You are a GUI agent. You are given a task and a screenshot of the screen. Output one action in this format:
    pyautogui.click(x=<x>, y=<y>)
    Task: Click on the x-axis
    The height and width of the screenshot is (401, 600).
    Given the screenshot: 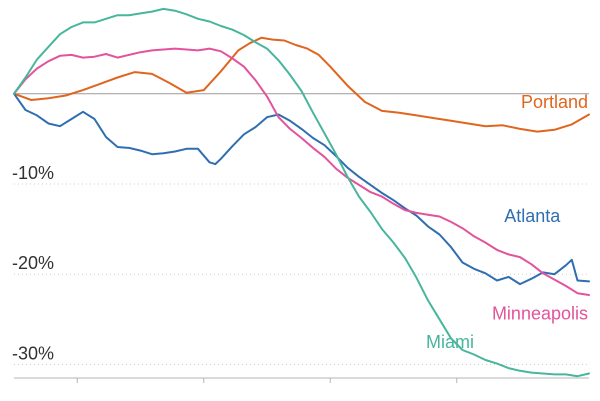 What is the action you would take?
    pyautogui.click(x=301, y=380)
    